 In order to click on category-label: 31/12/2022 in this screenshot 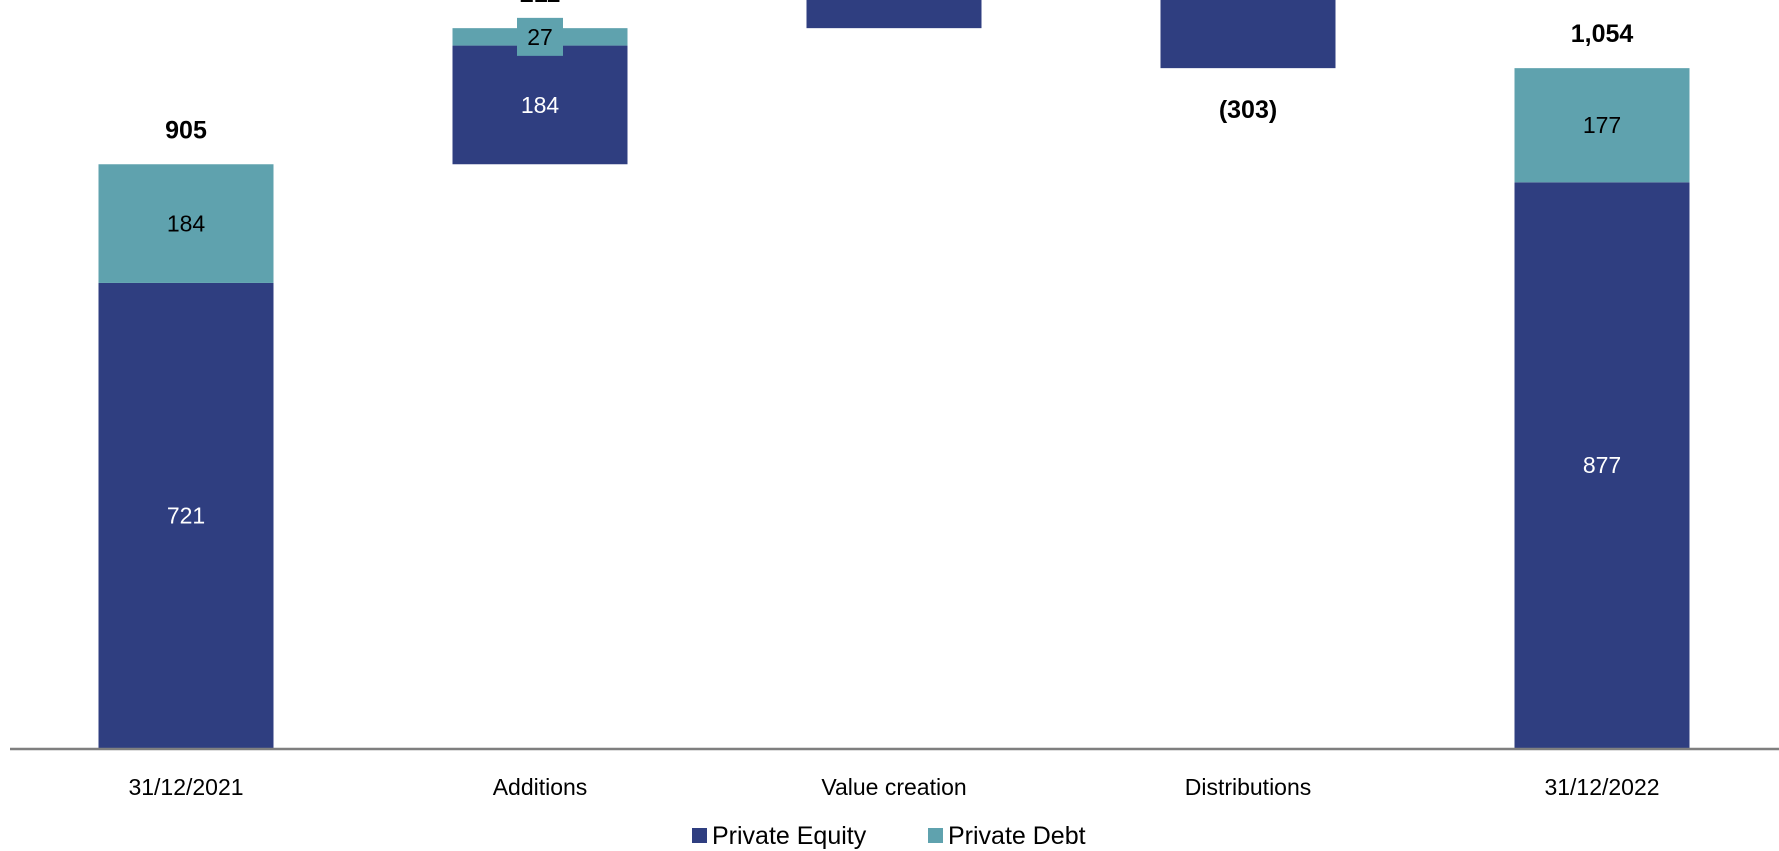, I will do `click(1601, 787)`.